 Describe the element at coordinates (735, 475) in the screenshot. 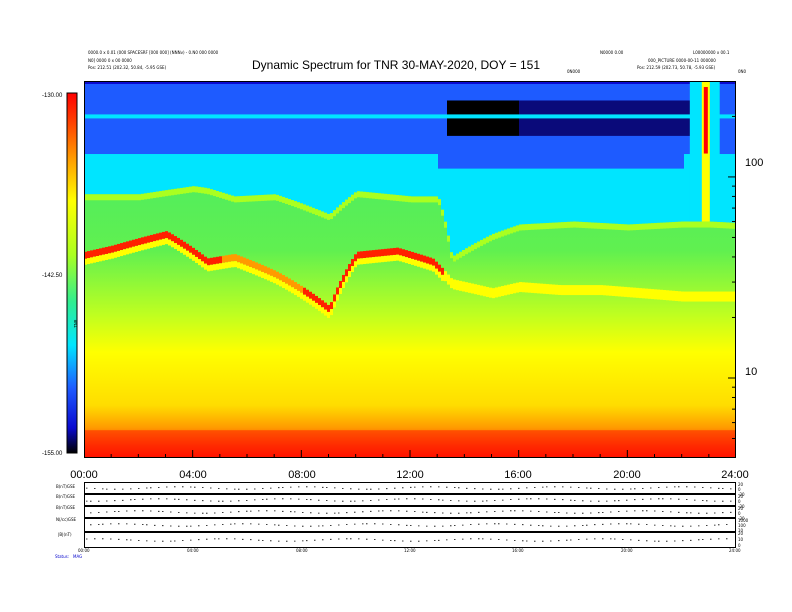

I see `x-tick-6: 24:00` at that location.